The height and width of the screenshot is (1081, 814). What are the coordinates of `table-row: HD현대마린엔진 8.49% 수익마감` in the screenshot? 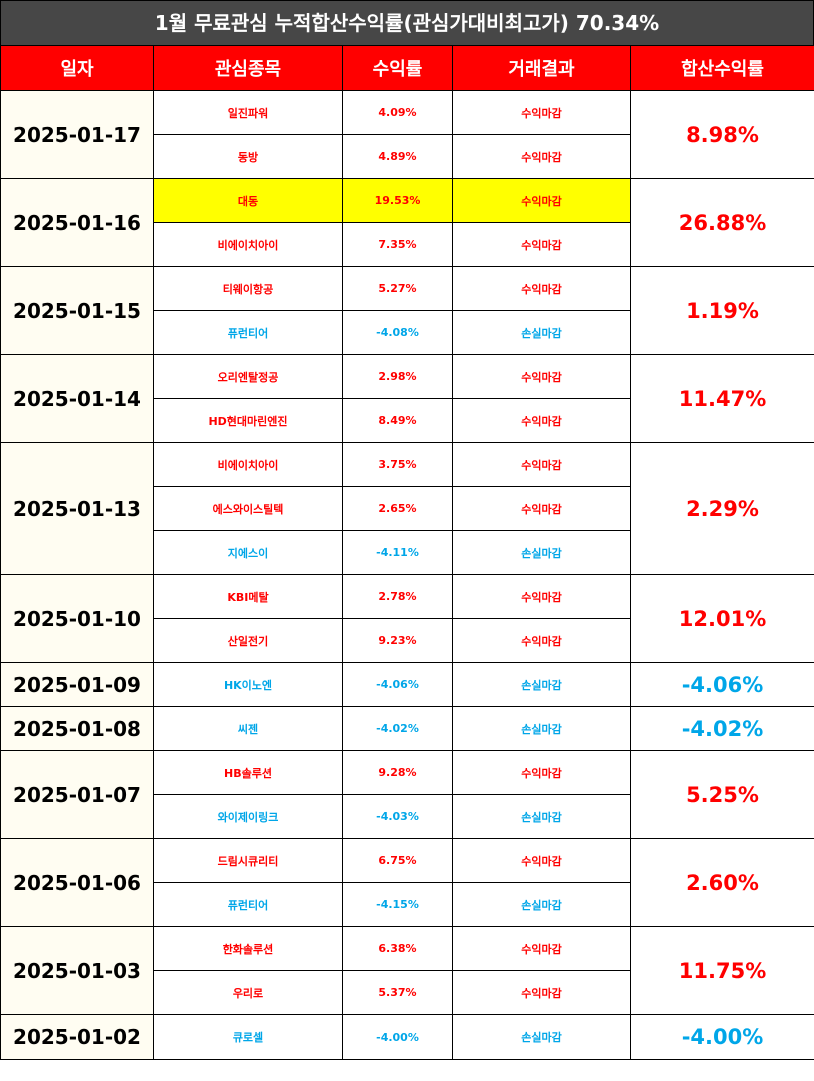 It's located at (407, 420).